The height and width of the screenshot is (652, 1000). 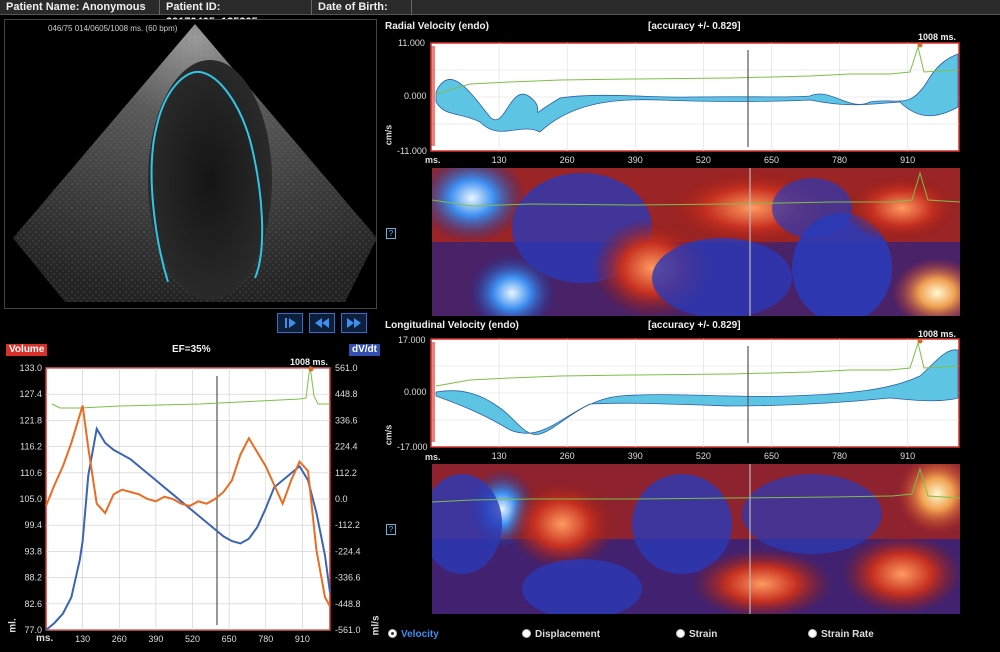 I want to click on volume-right-tick: -448.8, so click(x=348, y=604).